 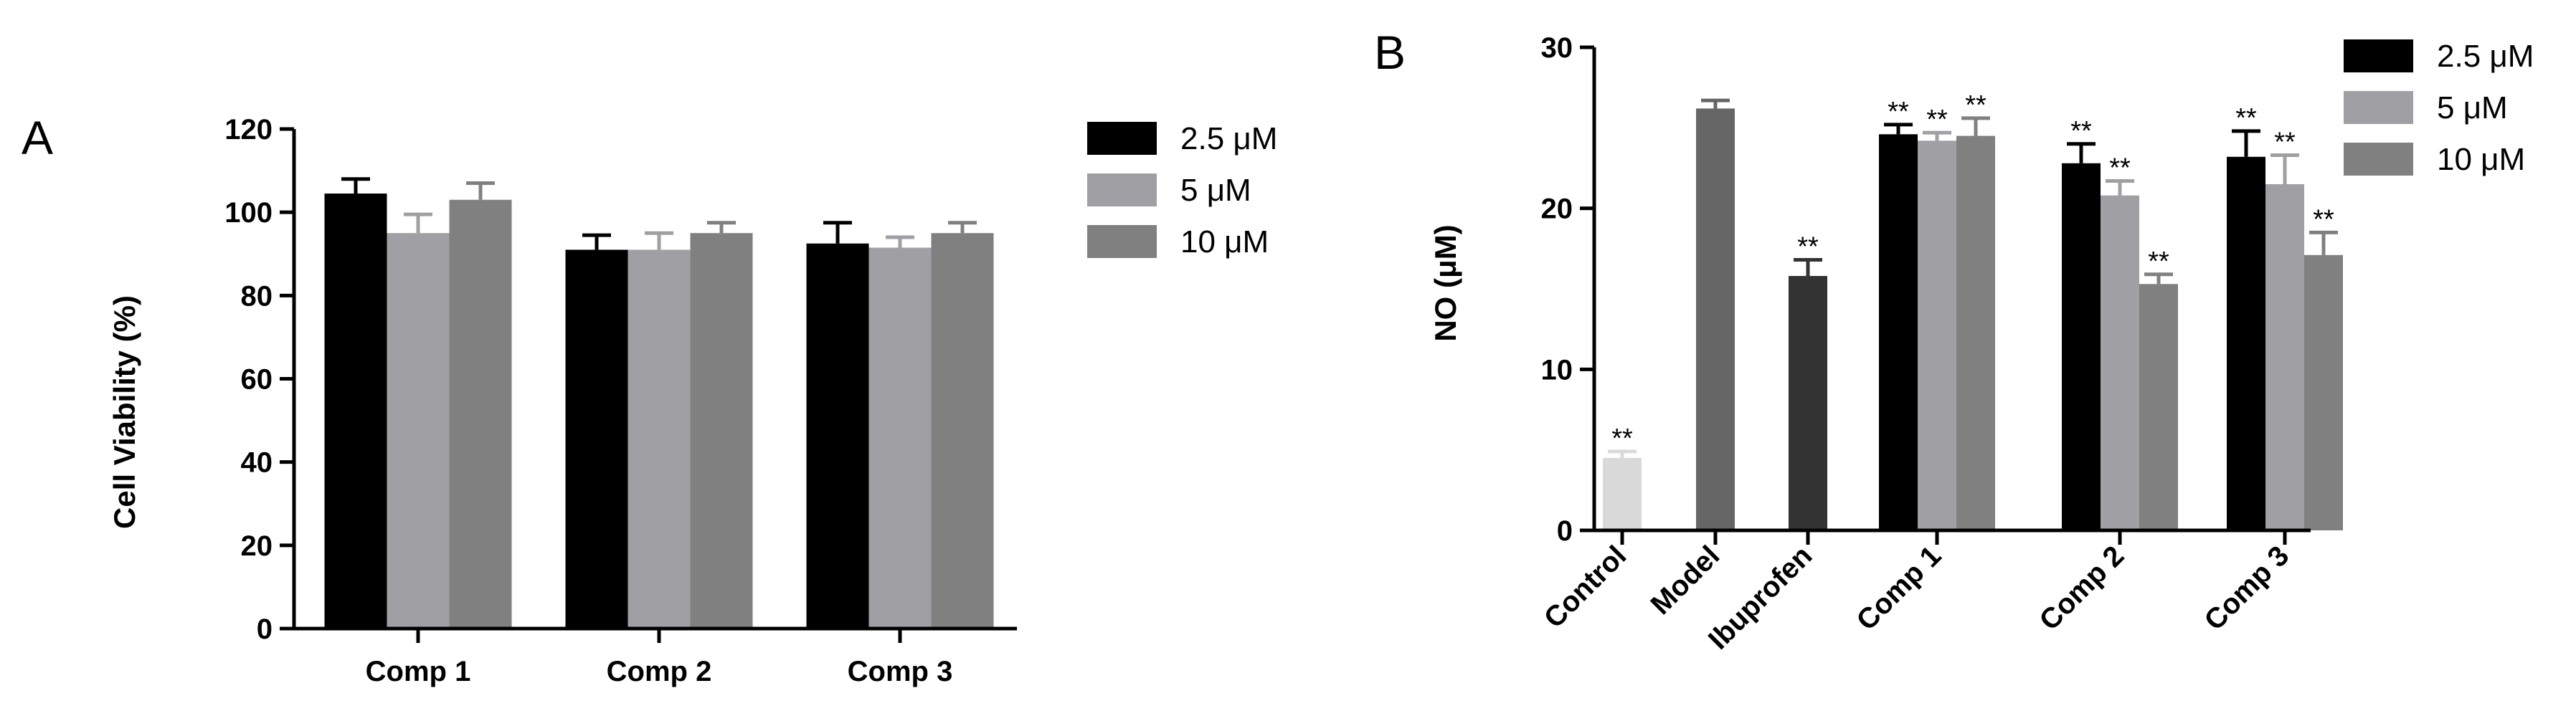 I want to click on panel-a-x-label: Comp 3, so click(x=900, y=671).